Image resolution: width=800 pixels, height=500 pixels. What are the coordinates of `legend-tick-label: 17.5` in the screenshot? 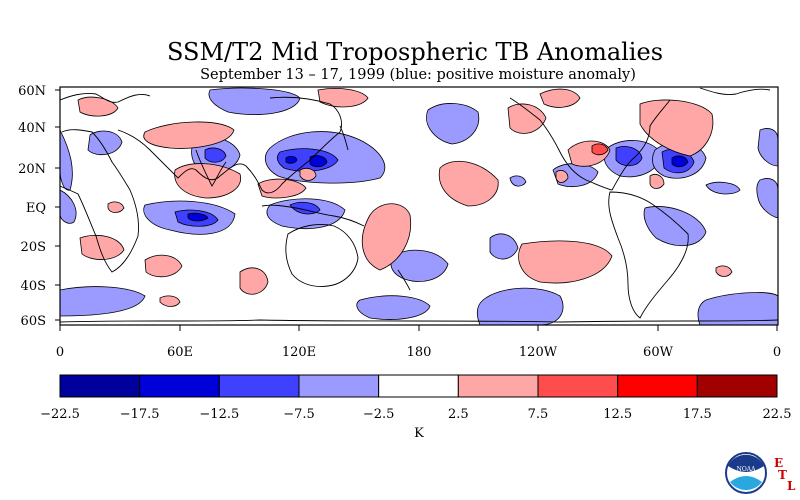 It's located at (697, 414).